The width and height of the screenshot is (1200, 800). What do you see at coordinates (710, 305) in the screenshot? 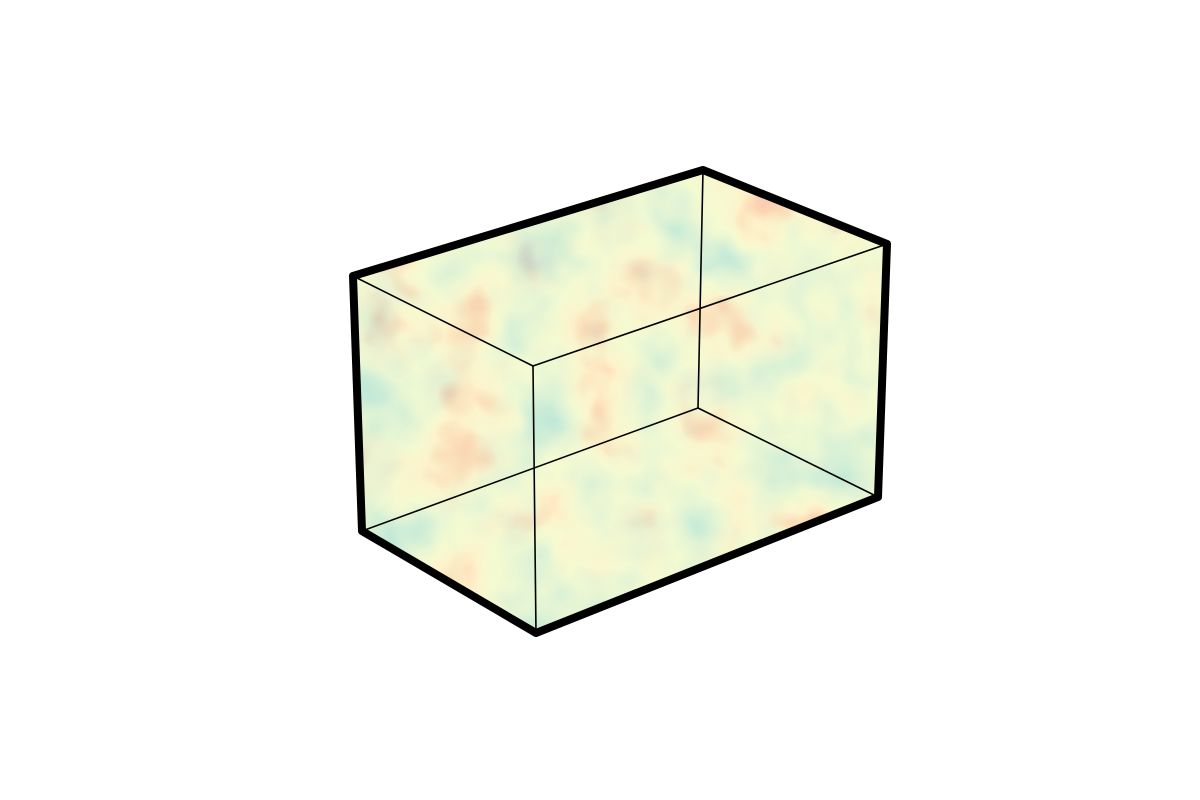
I see `edge-top-front-right` at bounding box center [710, 305].